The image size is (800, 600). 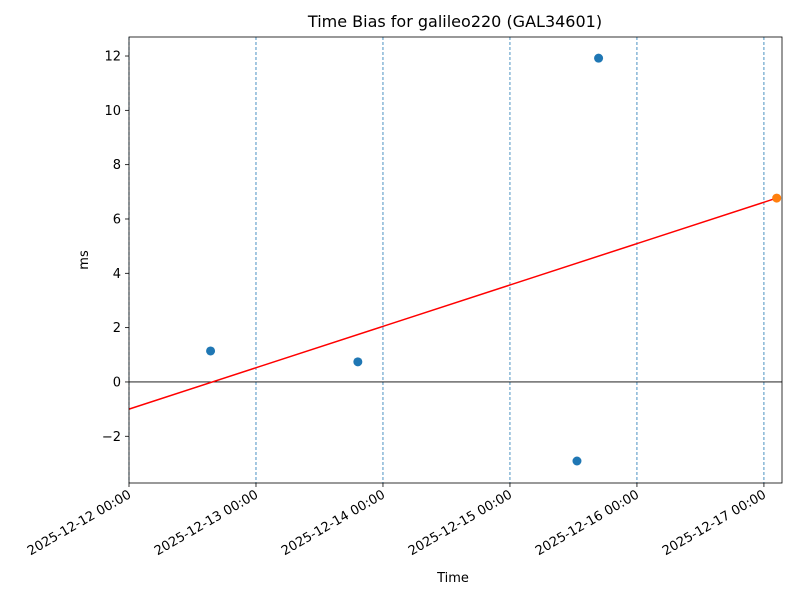 I want to click on y-axis-label: ms, so click(x=84, y=260).